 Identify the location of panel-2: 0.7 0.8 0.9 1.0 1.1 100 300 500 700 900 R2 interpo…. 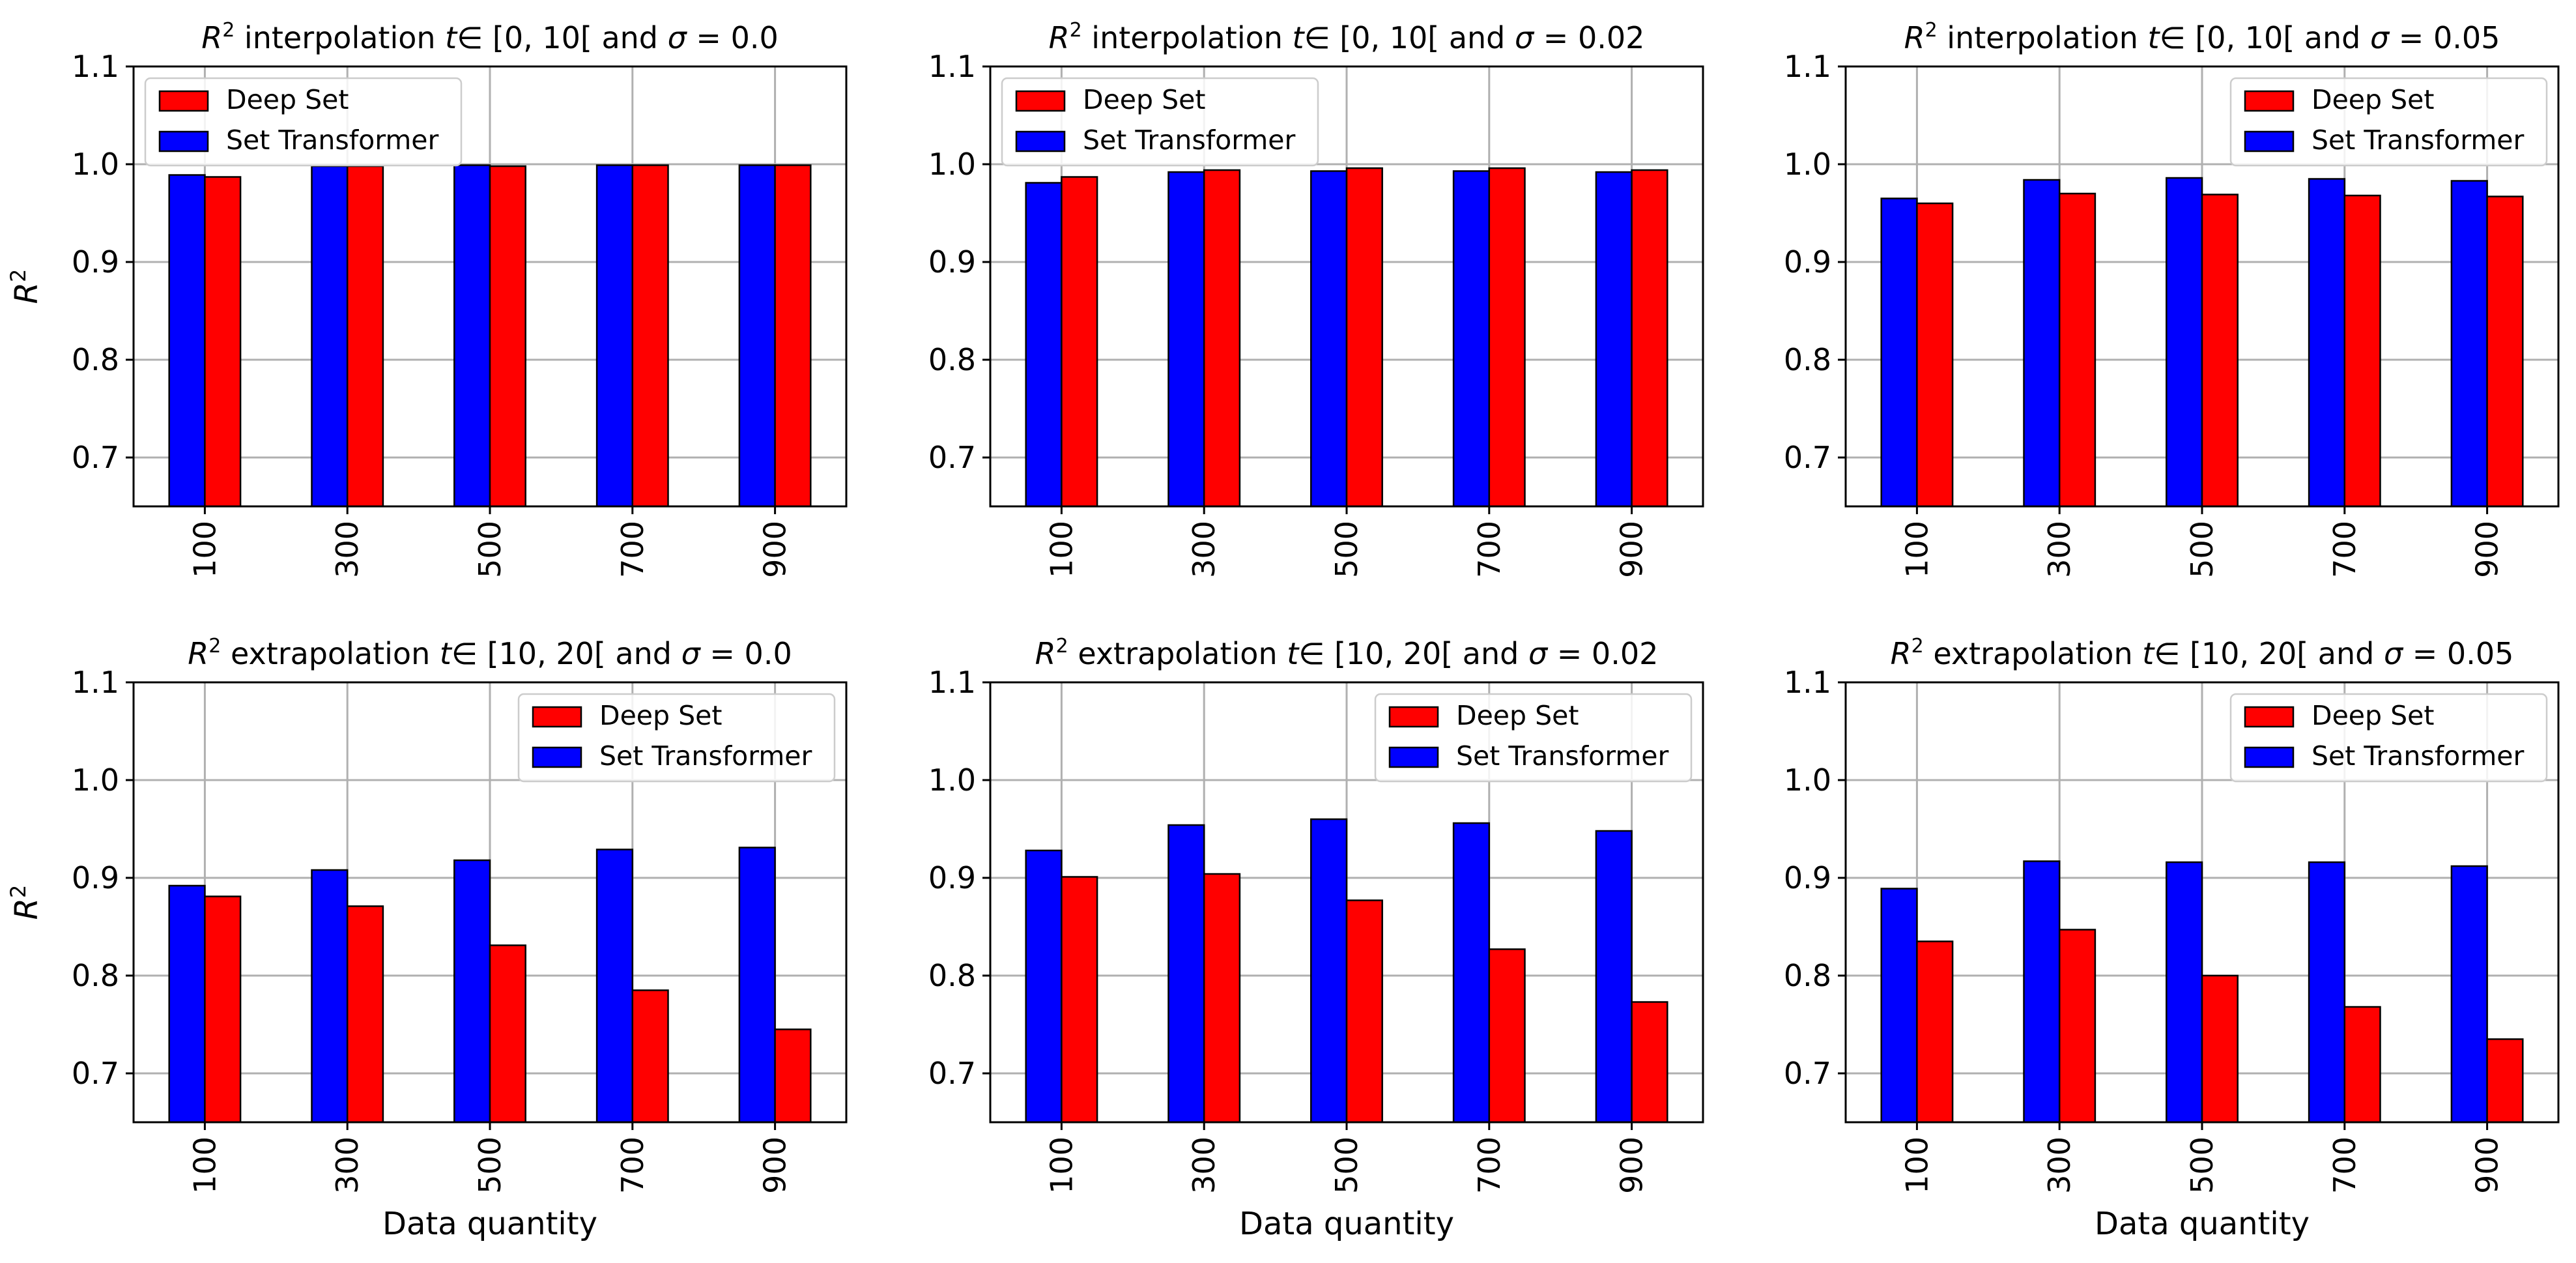
(1316, 298).